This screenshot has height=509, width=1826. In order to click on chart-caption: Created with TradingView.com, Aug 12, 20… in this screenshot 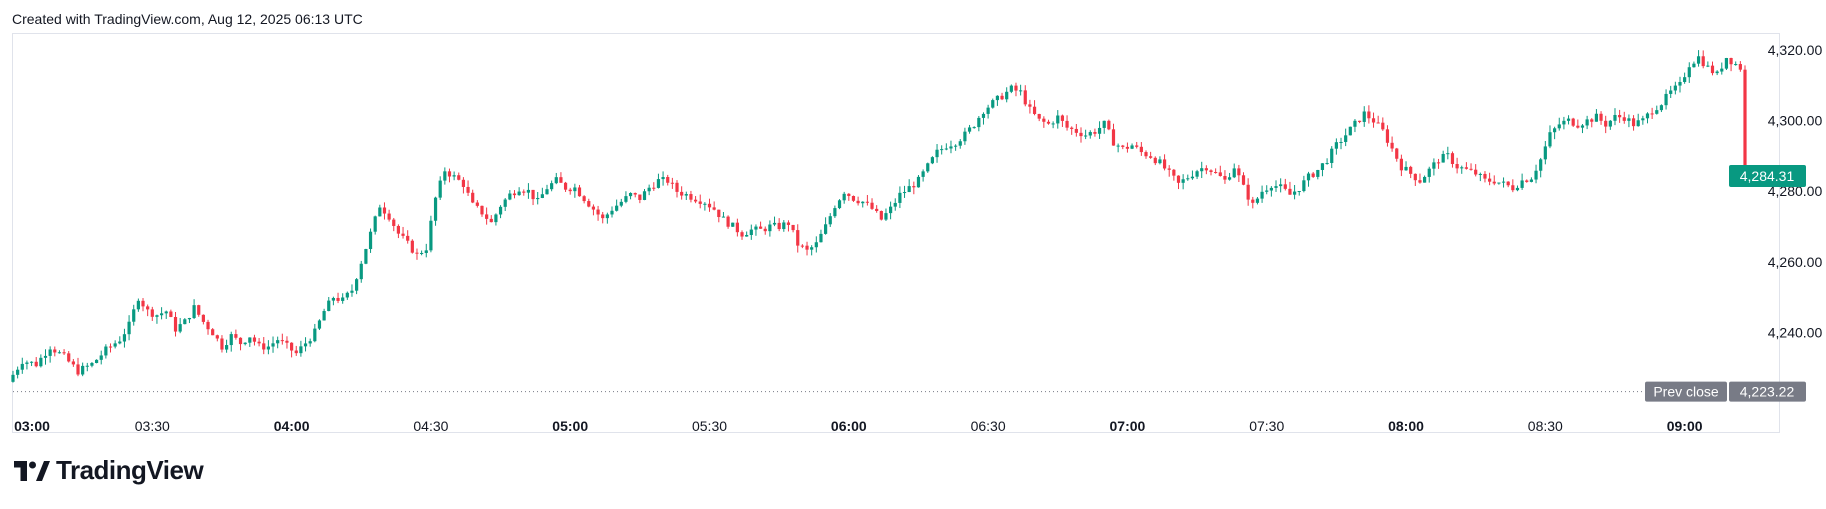, I will do `click(187, 19)`.